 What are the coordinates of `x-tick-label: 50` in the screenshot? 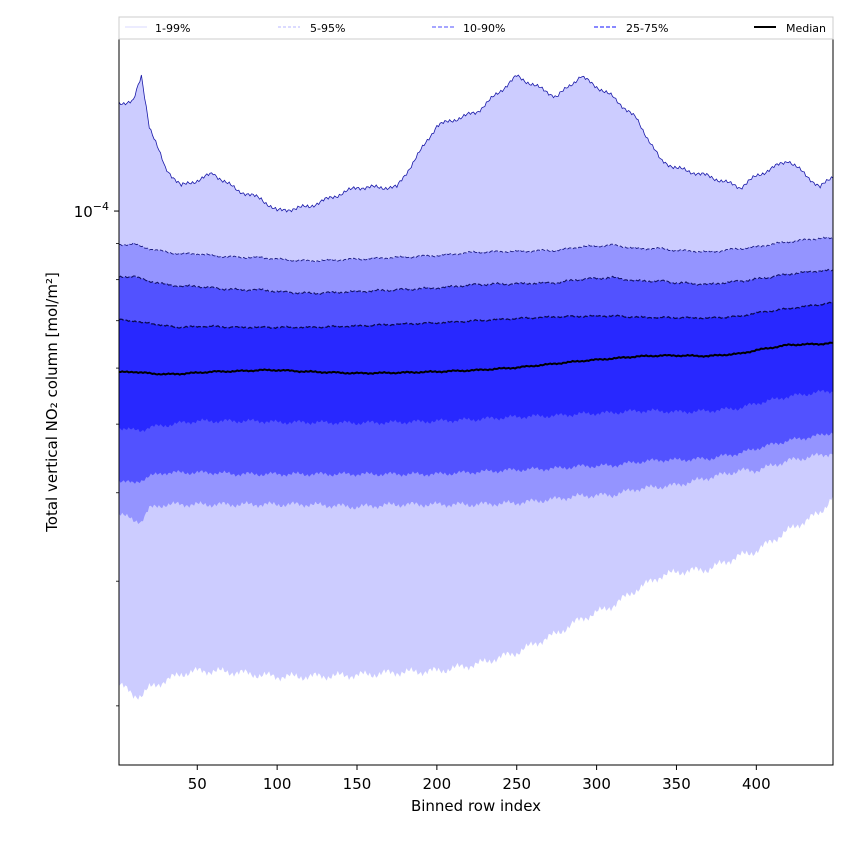 It's located at (197, 784).